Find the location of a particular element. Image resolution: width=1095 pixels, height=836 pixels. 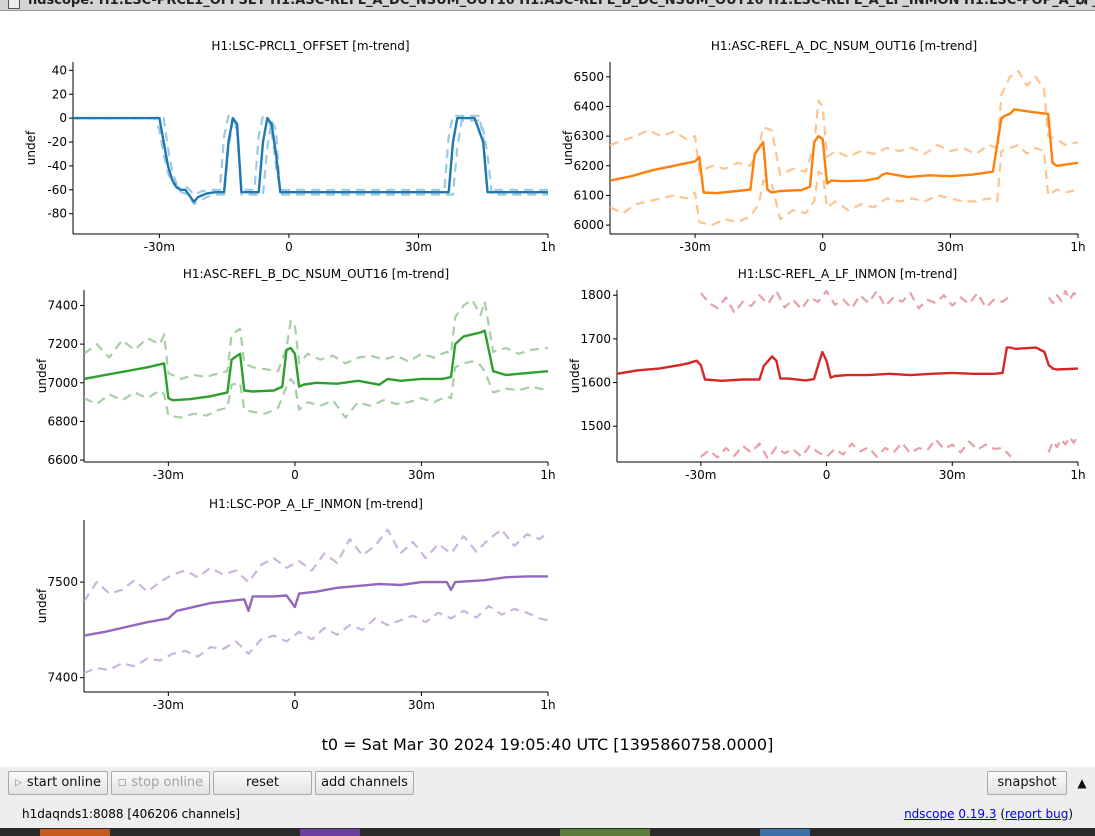

y-tick-label: 1800 is located at coordinates (595, 295).